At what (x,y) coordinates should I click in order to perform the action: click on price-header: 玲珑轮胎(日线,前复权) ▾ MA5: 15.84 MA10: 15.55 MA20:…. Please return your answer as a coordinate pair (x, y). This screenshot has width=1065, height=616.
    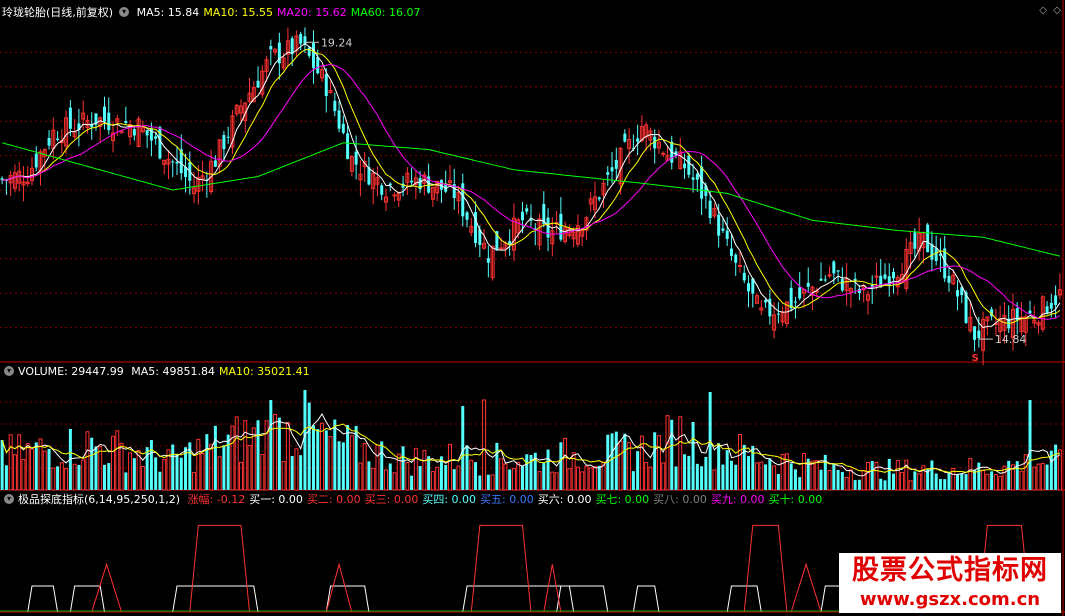
    Looking at the image, I should click on (215, 13).